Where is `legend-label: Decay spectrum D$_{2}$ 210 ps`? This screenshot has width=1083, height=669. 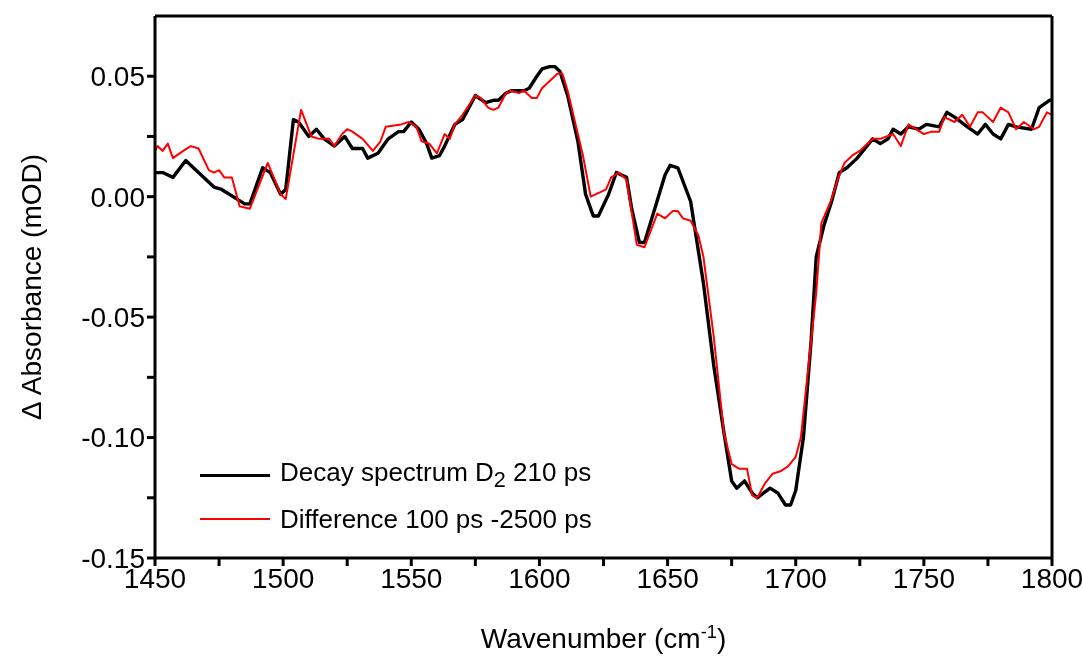
legend-label: Decay spectrum D$_{2}$ 210 ps is located at coordinates (436, 475).